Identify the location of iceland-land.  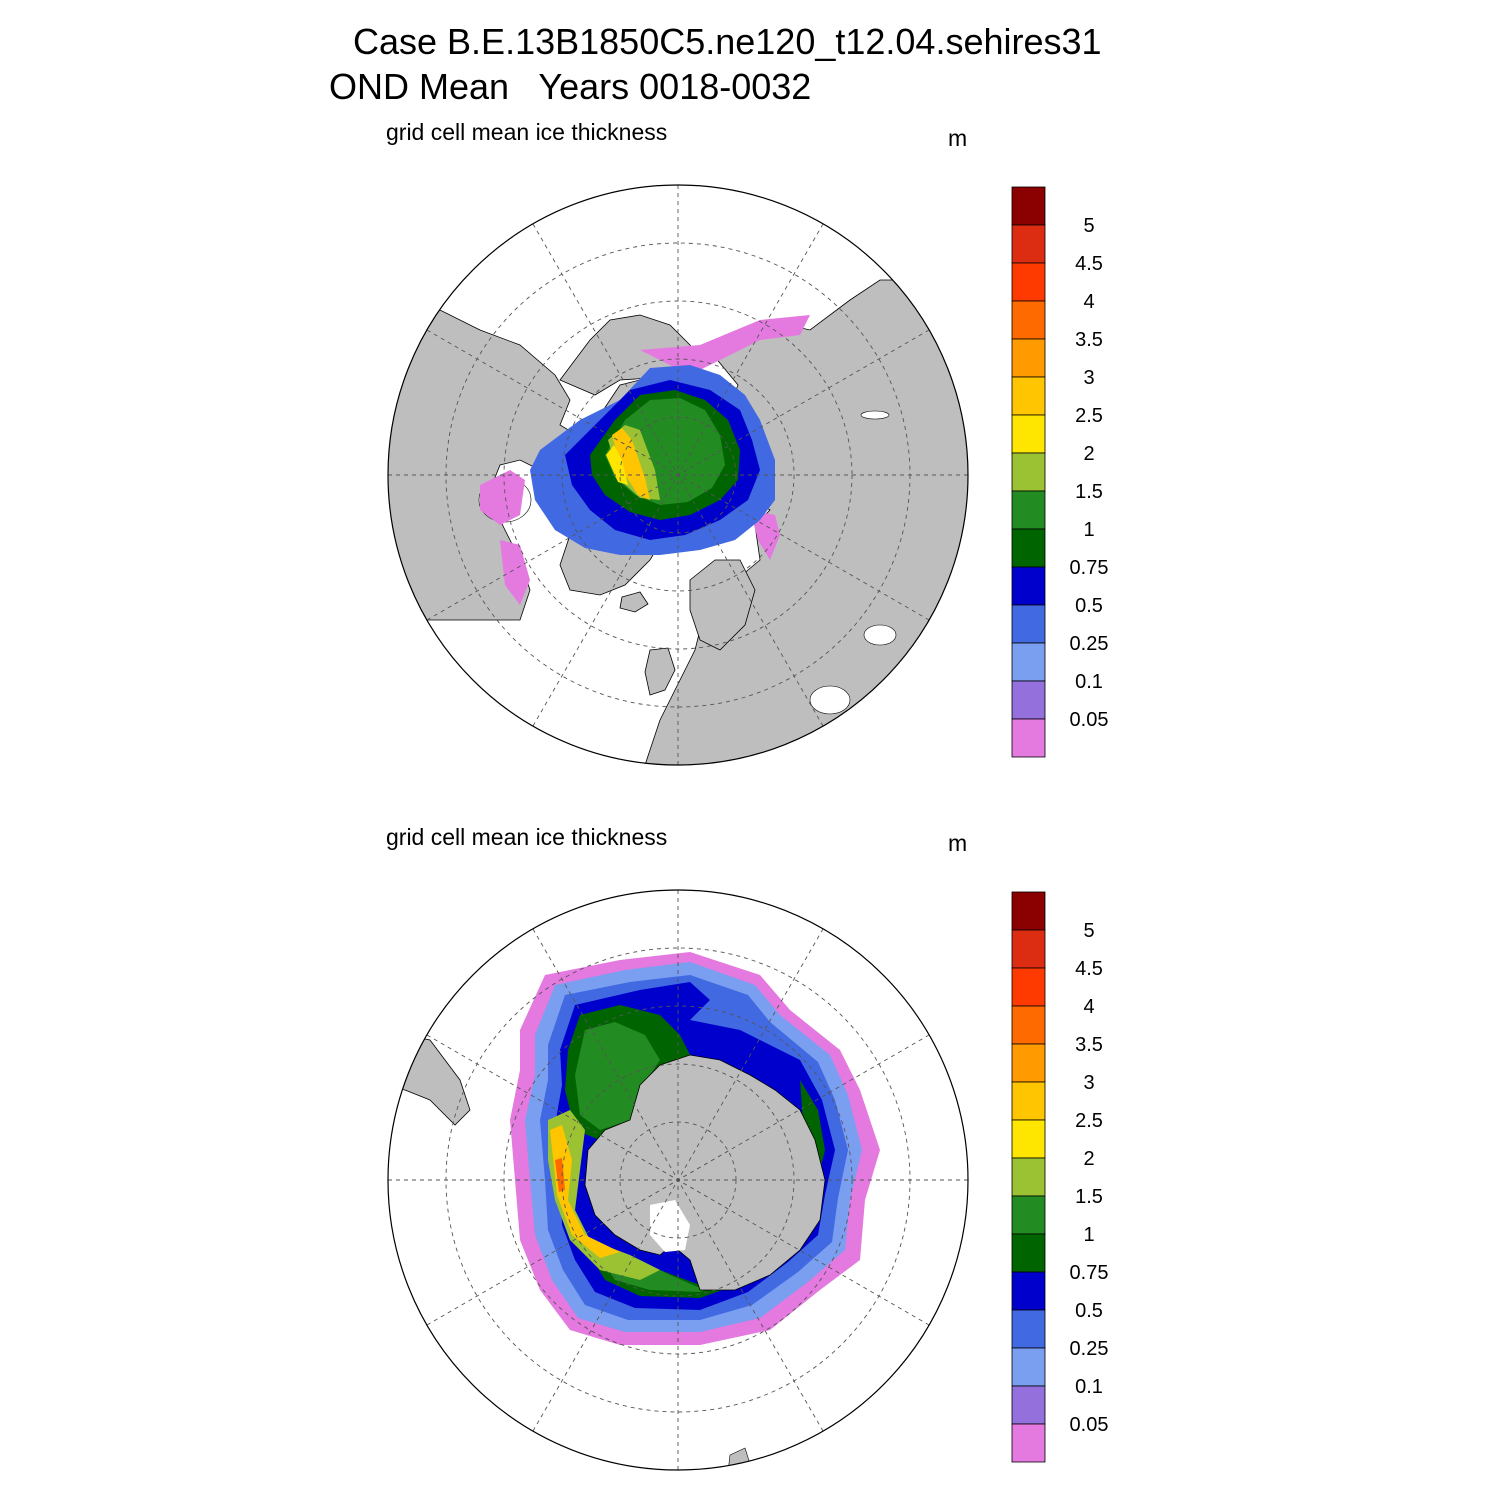
(634, 602).